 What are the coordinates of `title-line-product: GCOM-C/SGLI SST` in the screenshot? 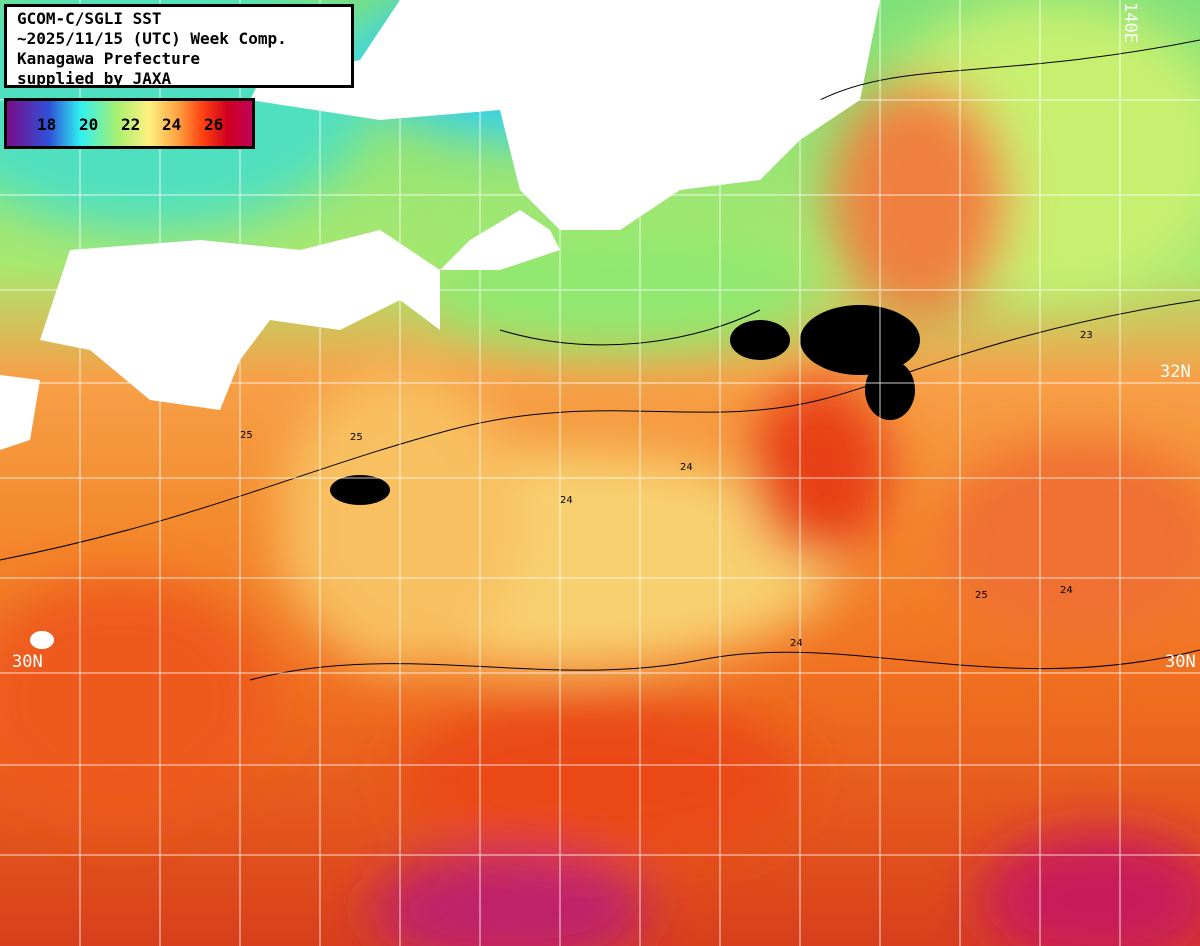 It's located at (89, 18).